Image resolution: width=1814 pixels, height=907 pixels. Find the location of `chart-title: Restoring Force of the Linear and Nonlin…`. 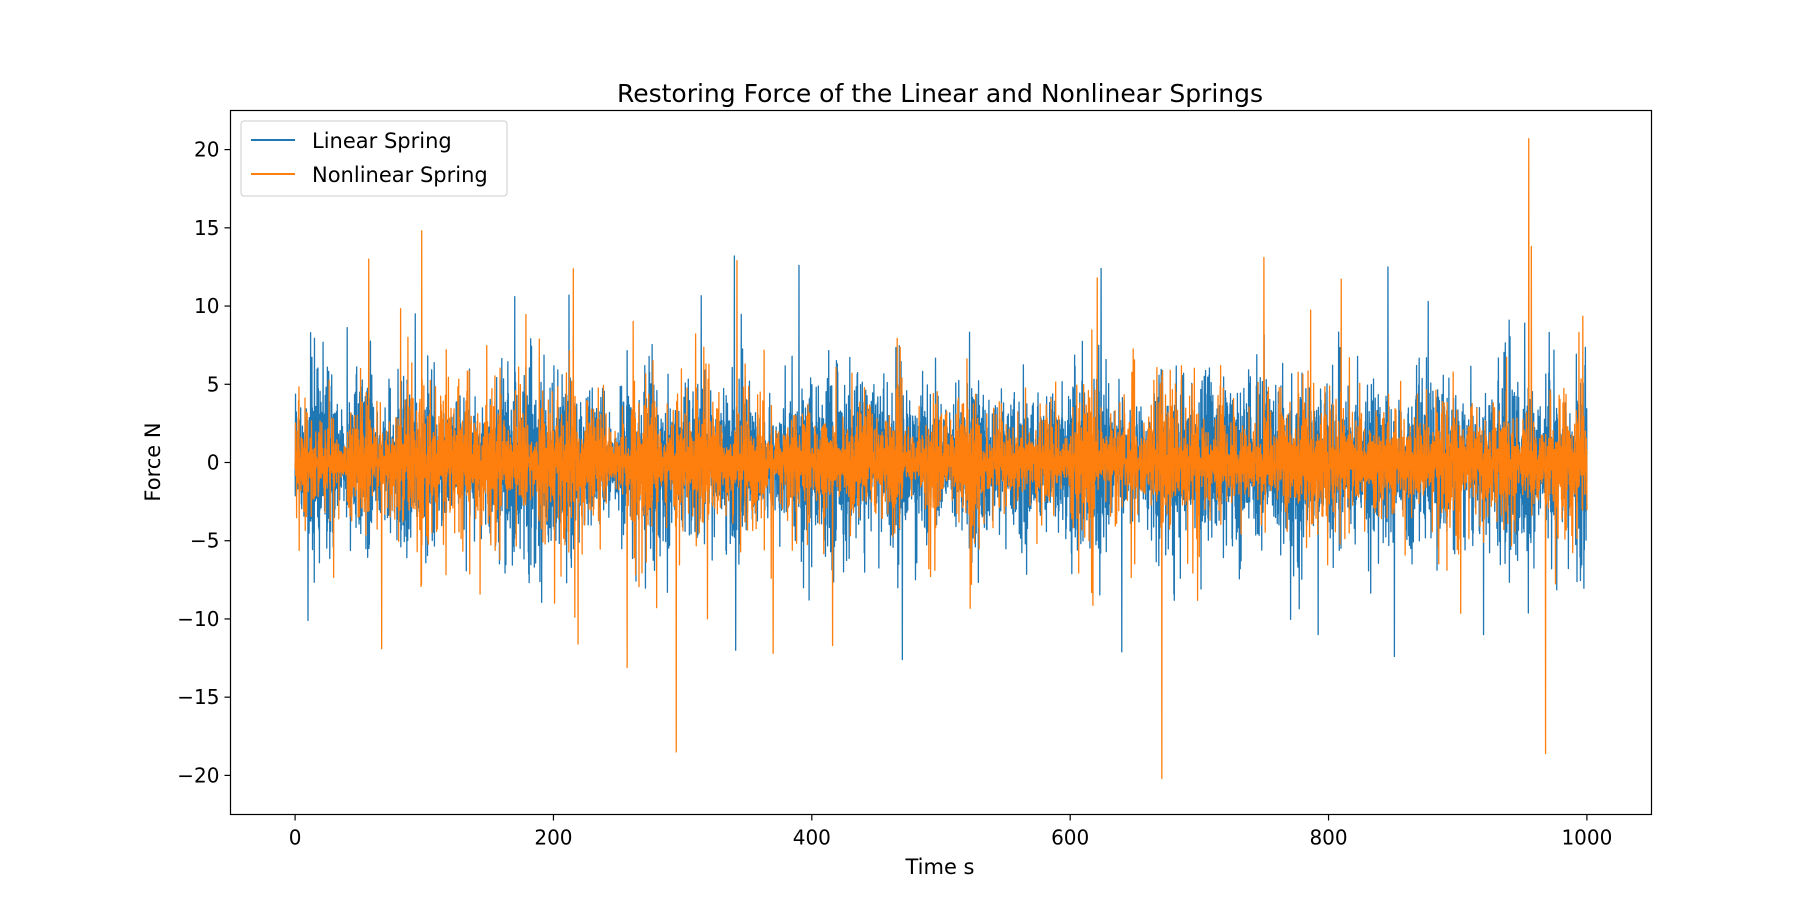

chart-title: Restoring Force of the Linear and Nonlin… is located at coordinates (940, 93).